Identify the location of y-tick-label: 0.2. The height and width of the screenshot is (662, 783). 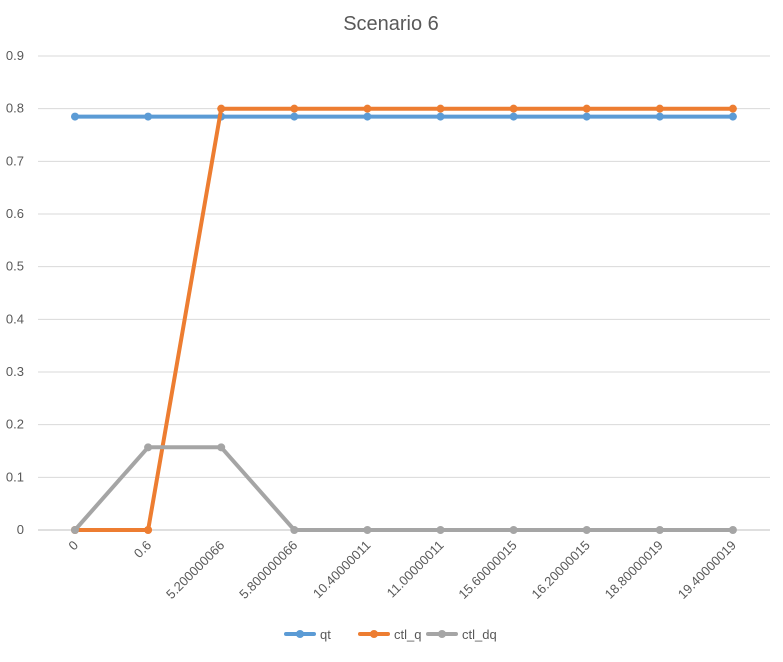
(15, 424).